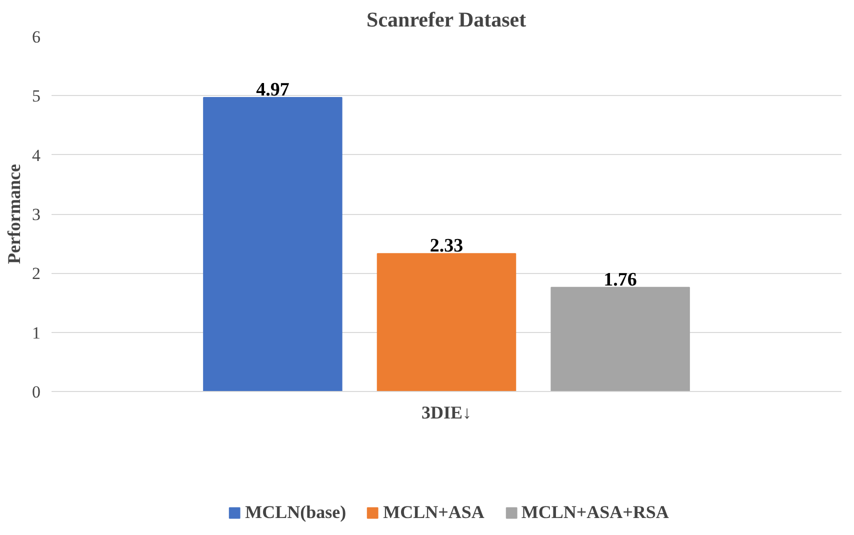 This screenshot has width=854, height=535. What do you see at coordinates (36, 332) in the screenshot?
I see `y-tick-label: 1` at bounding box center [36, 332].